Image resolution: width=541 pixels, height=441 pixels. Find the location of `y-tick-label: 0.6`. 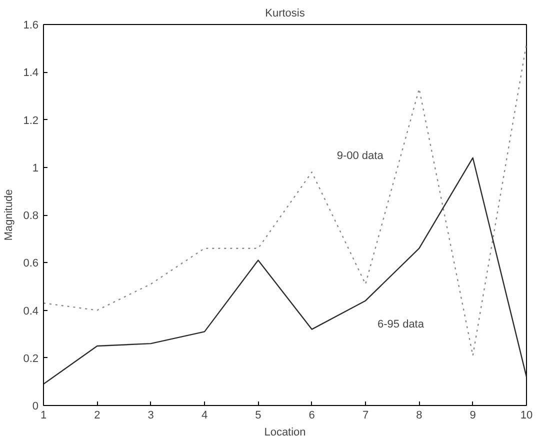

y-tick-label: 0.6 is located at coordinates (31, 264).